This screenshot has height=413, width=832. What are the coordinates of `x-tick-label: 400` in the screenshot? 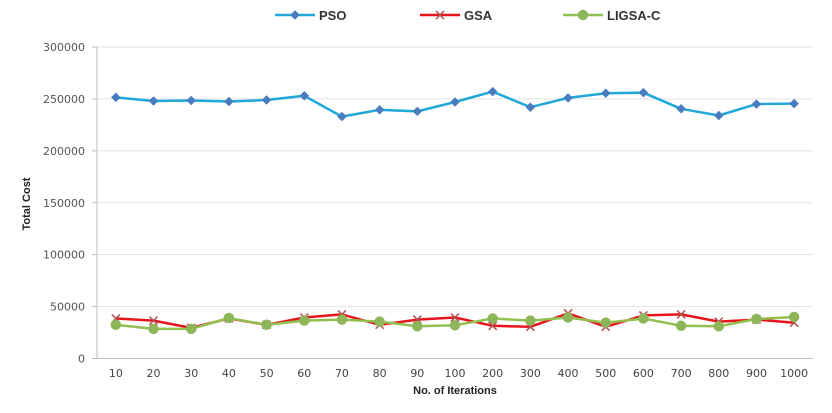 It's located at (568, 373).